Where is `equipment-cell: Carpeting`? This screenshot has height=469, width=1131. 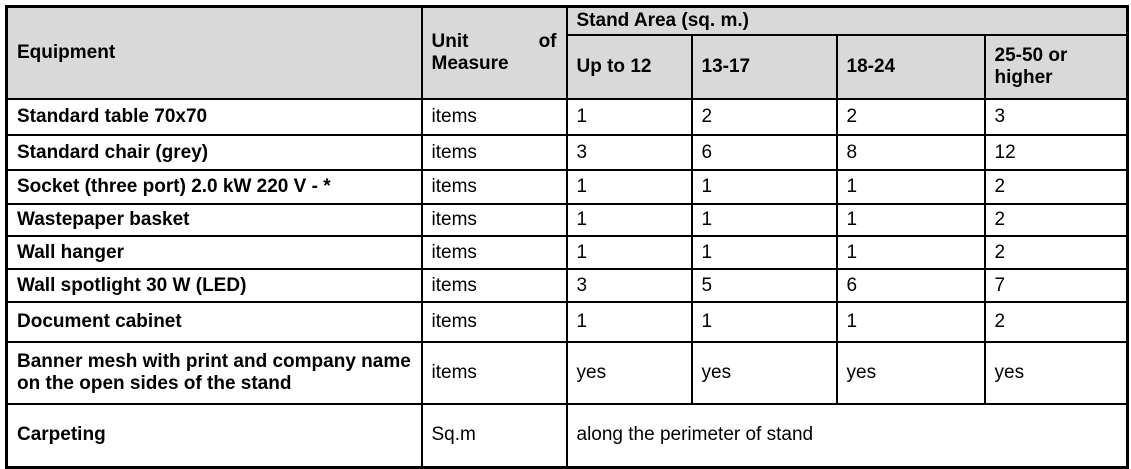 equipment-cell: Carpeting is located at coordinates (214, 436).